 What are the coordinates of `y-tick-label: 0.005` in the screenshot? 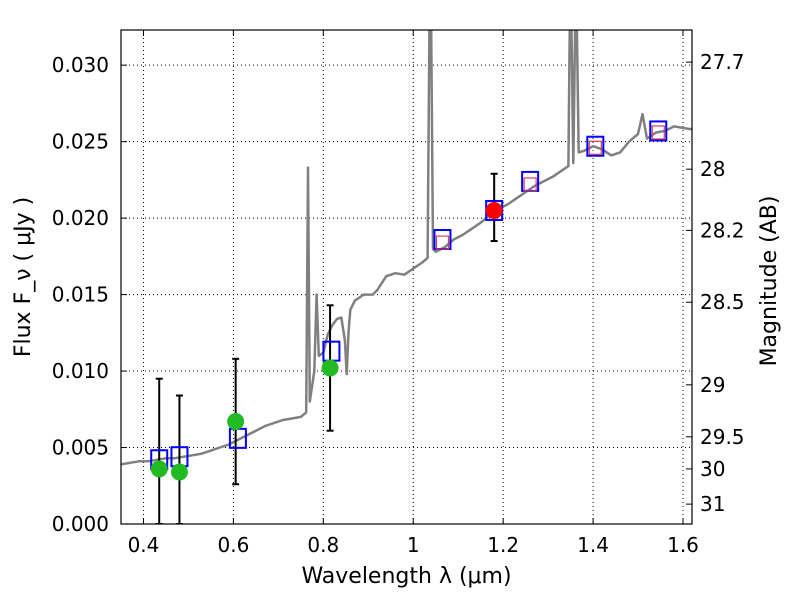 It's located at (80, 448).